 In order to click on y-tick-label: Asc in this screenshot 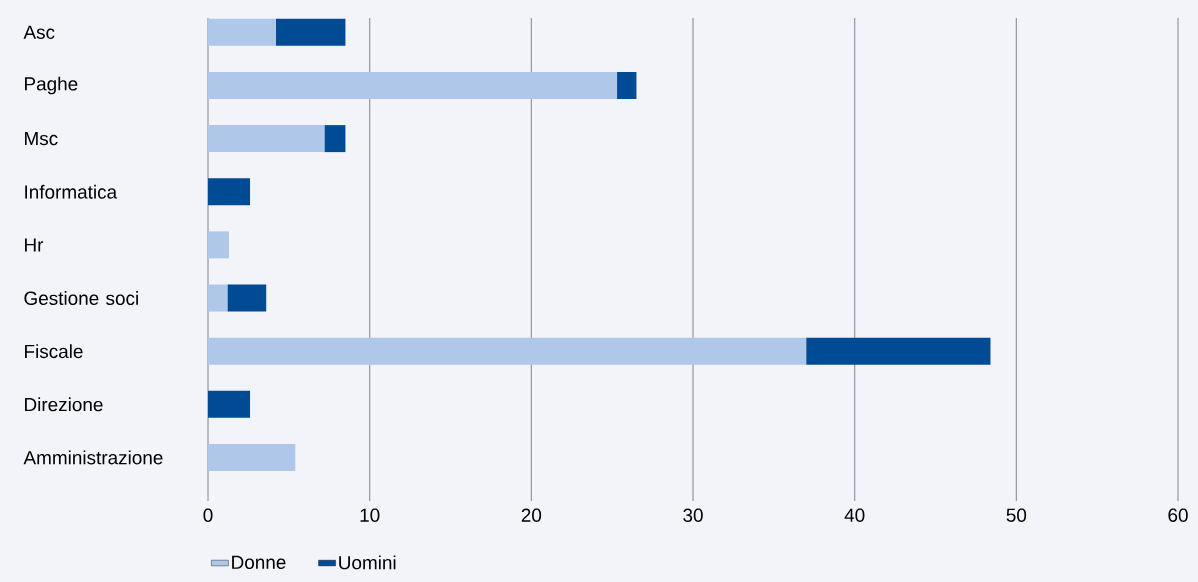, I will do `click(39, 32)`.